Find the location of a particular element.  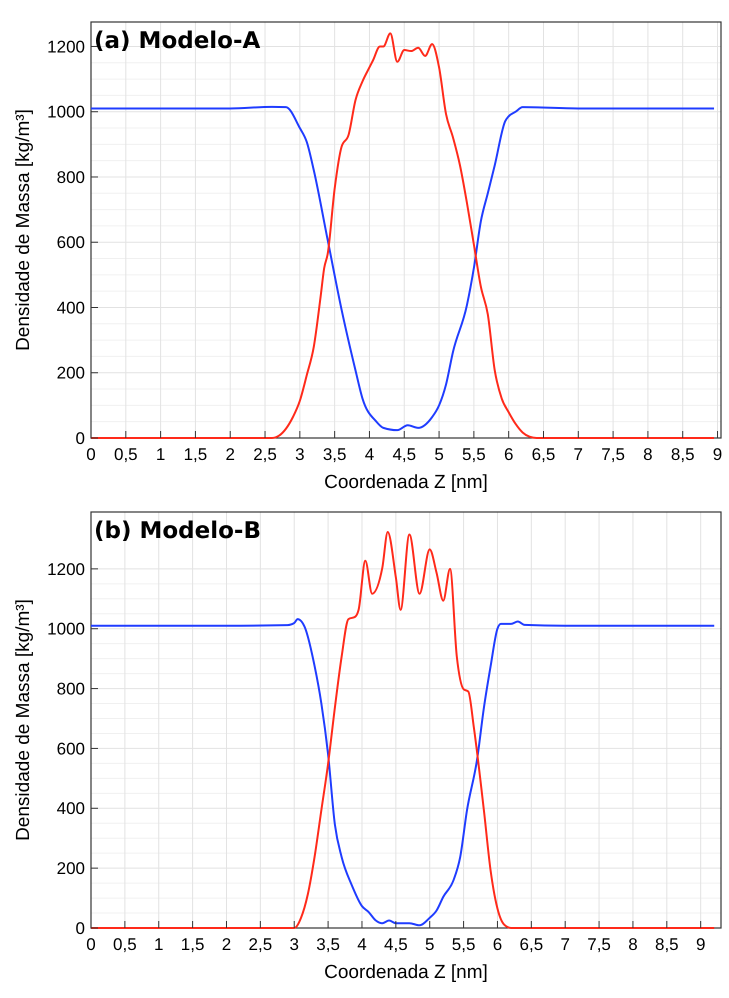

chart-title: (b) Modelo-B is located at coordinates (178, 531).